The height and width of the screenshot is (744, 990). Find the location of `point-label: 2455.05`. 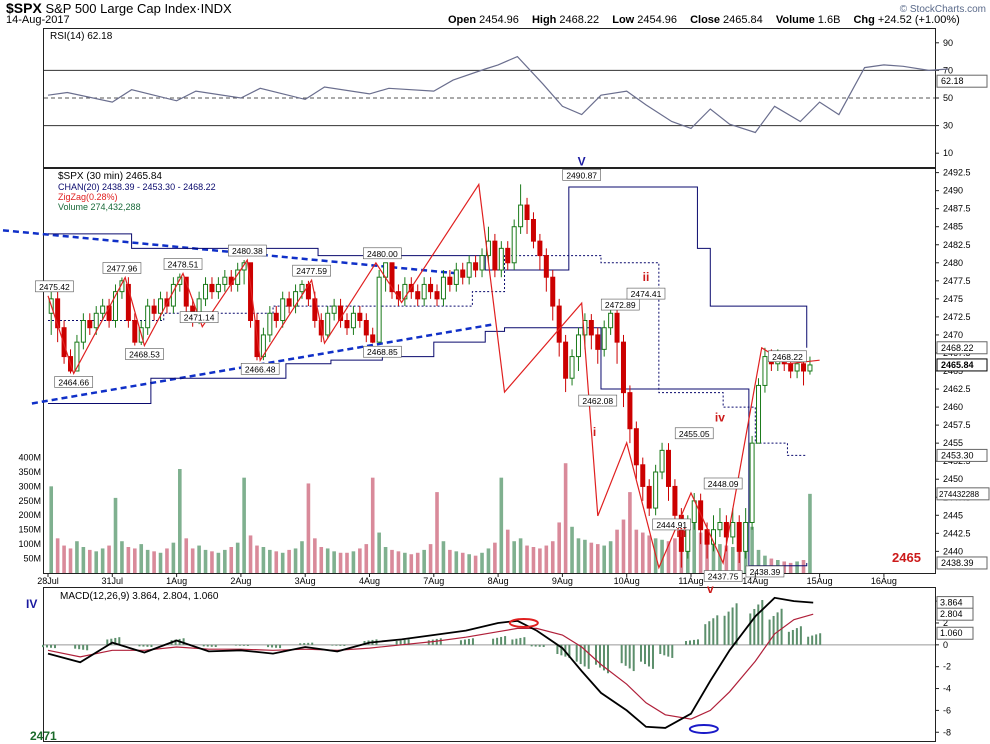

point-label: 2455.05 is located at coordinates (694, 434).